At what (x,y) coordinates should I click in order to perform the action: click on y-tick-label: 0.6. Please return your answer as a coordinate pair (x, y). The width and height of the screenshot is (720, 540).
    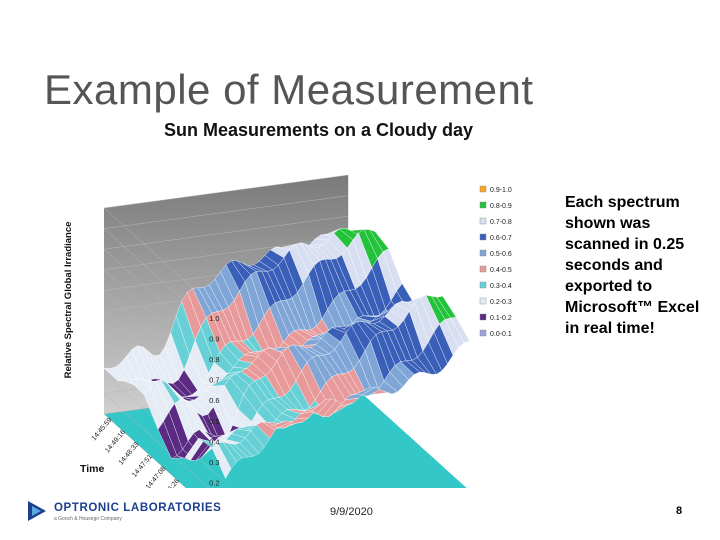
    Looking at the image, I should click on (214, 400).